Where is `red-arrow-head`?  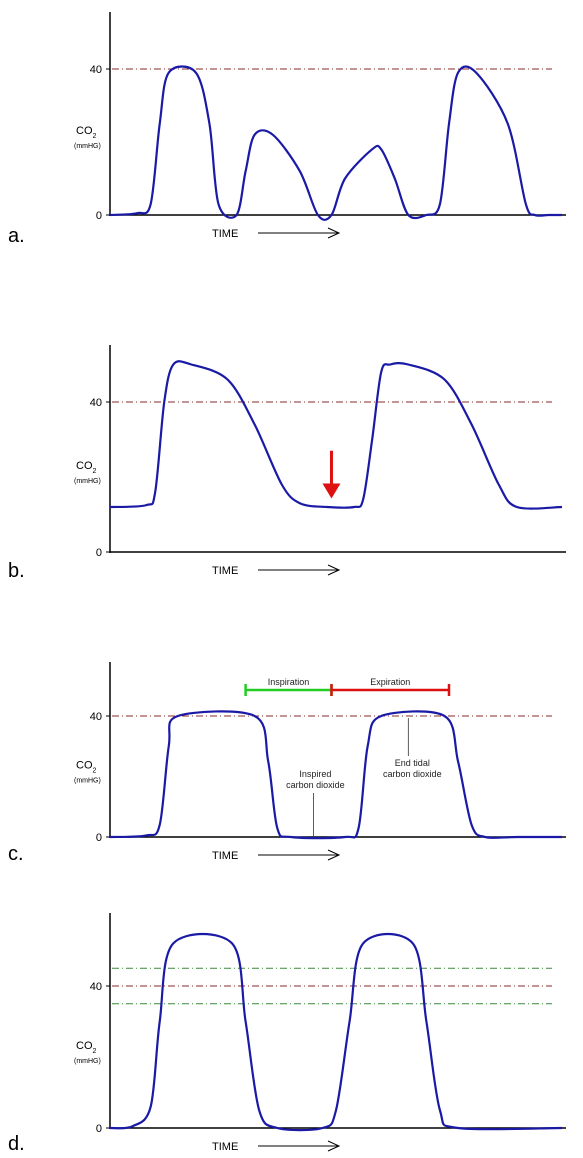
red-arrow-head is located at coordinates (331, 491).